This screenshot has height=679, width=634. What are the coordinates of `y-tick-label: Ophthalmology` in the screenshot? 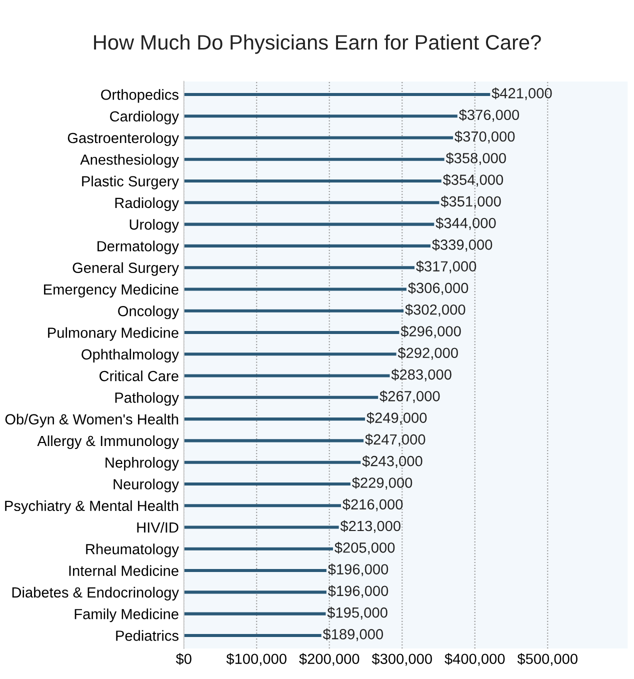 It's located at (130, 355).